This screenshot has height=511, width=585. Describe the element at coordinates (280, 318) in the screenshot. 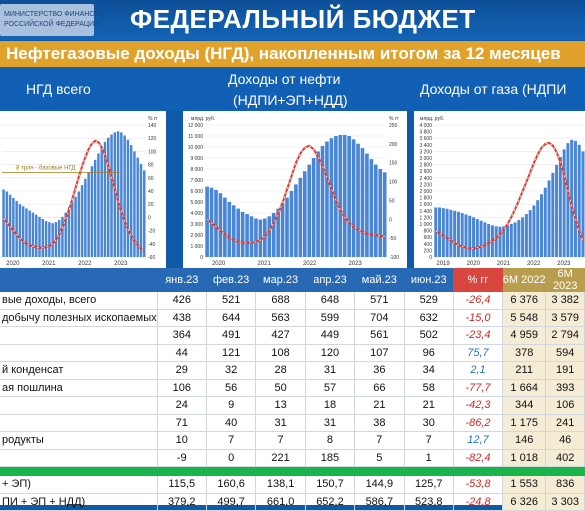

I see `table-cell: 563` at that location.